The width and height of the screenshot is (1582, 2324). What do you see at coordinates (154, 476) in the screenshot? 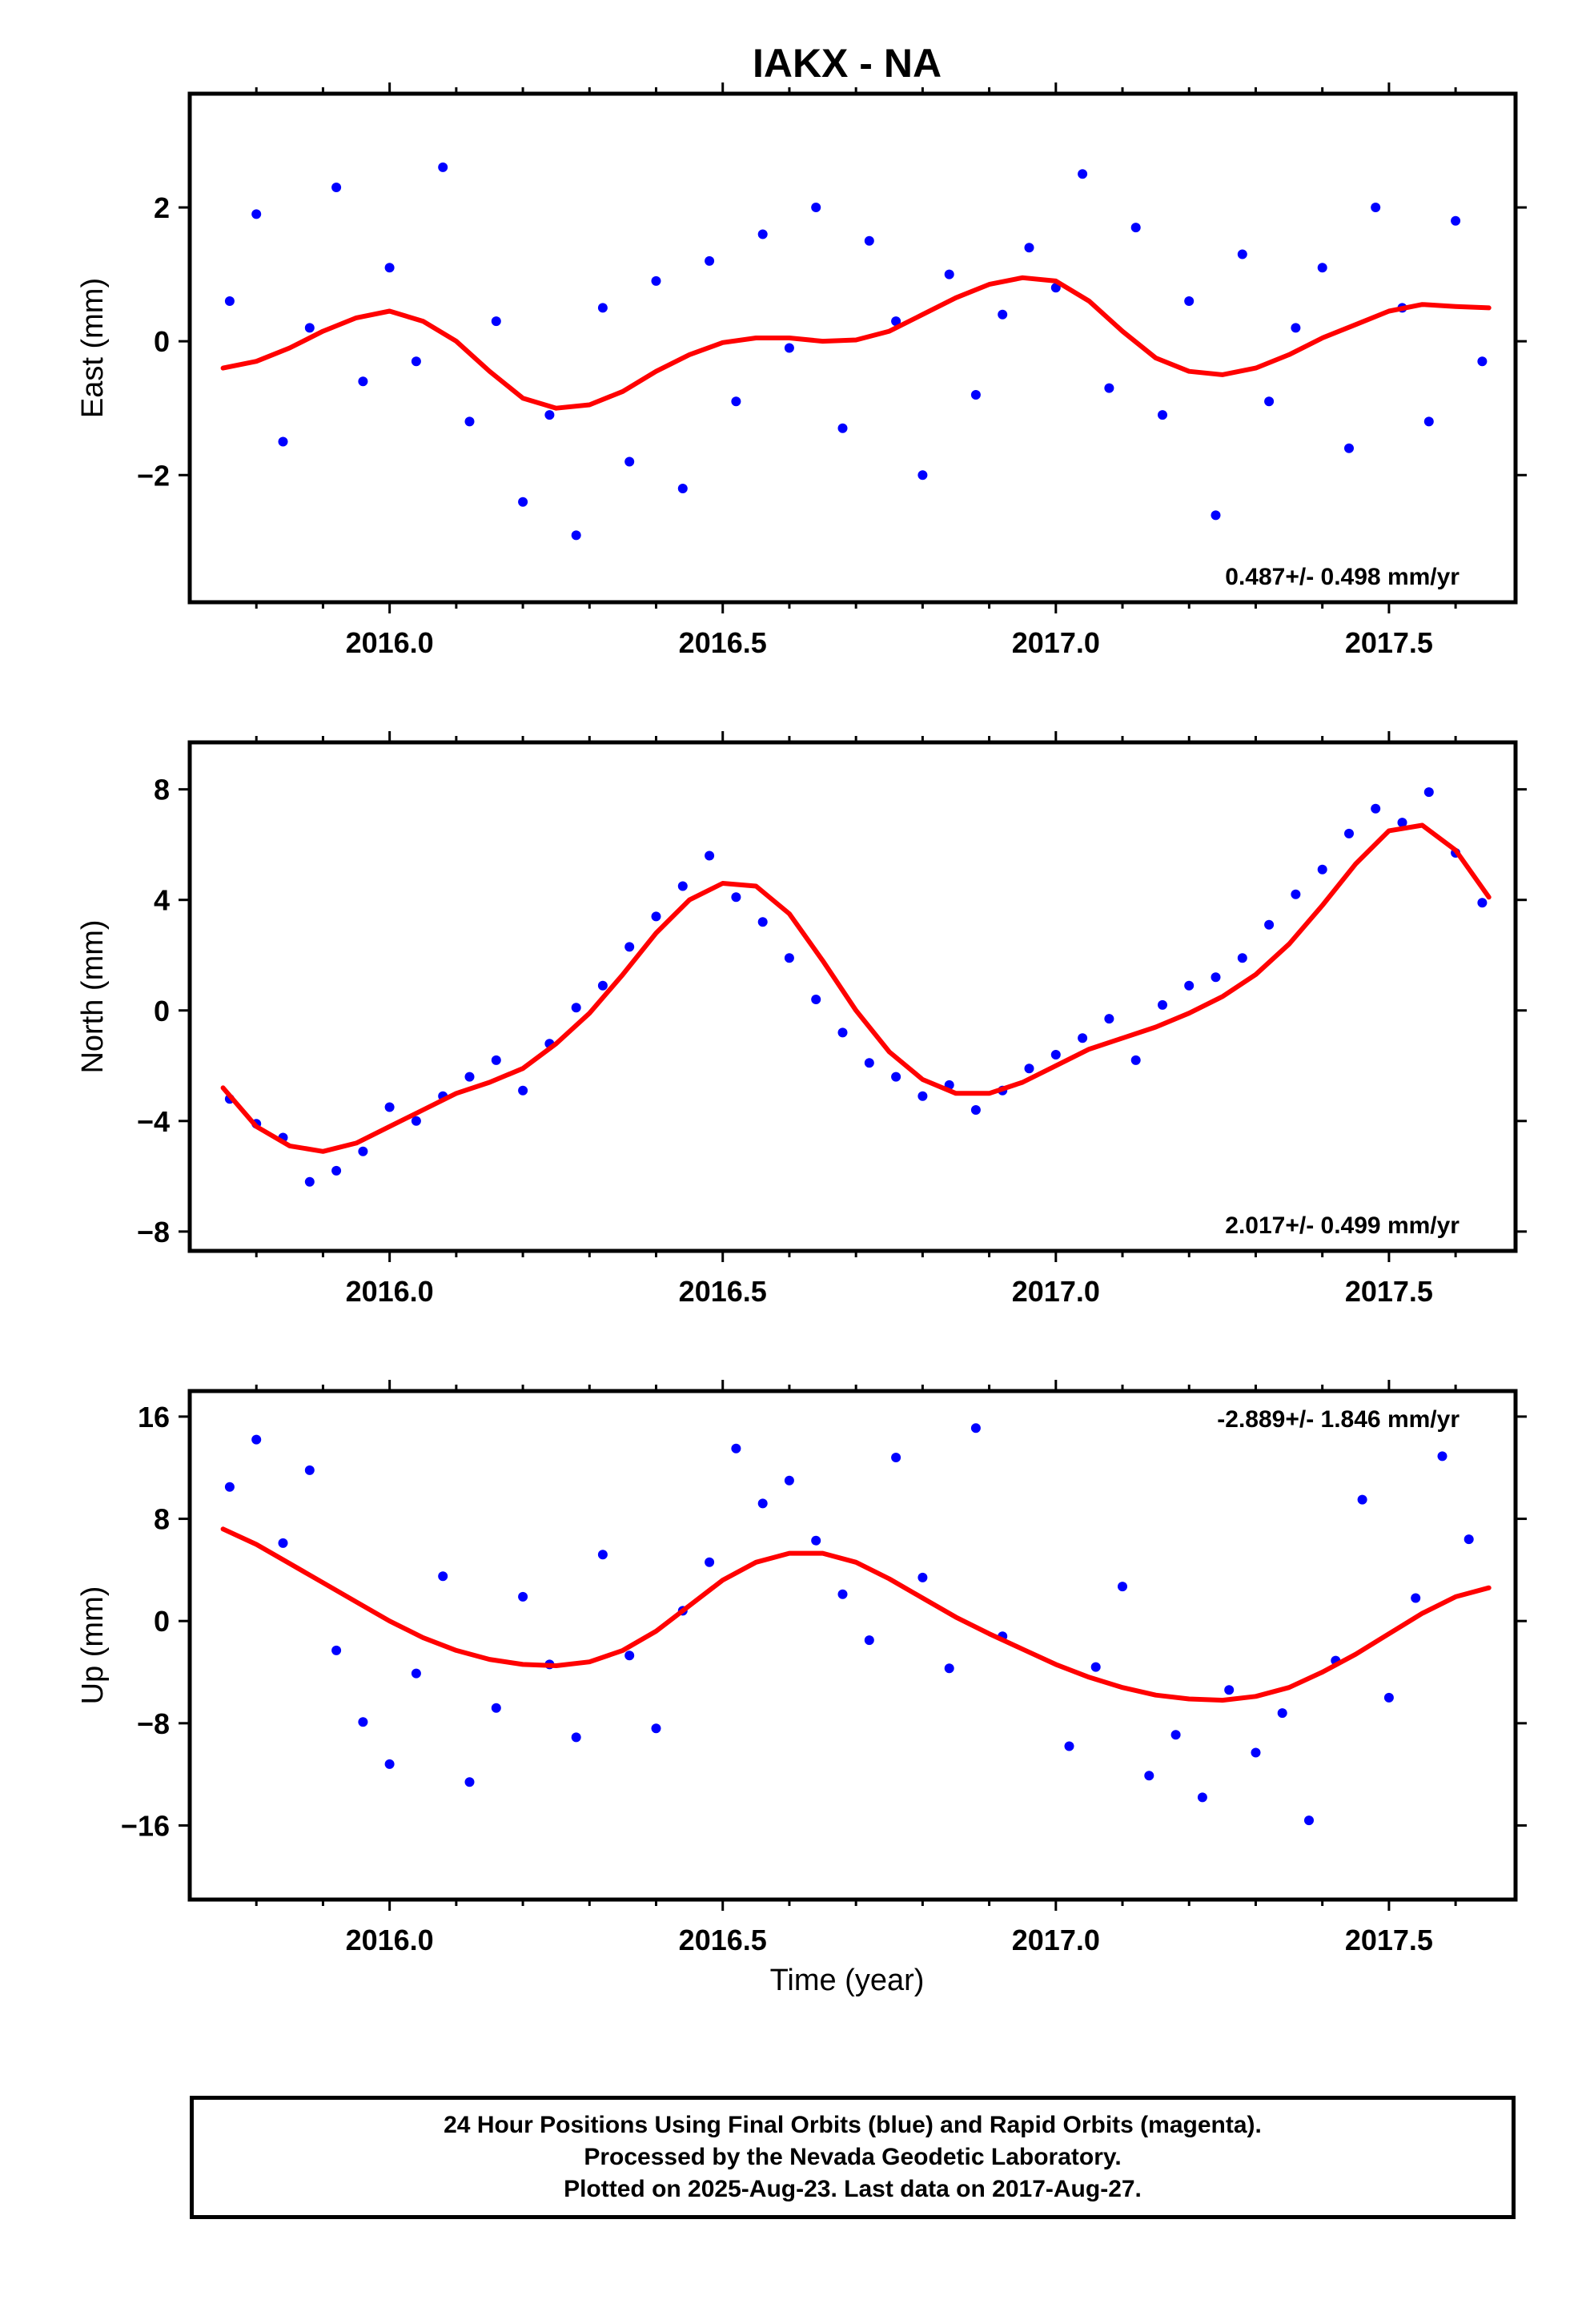
I see `y-tick-label-east: −2` at bounding box center [154, 476].